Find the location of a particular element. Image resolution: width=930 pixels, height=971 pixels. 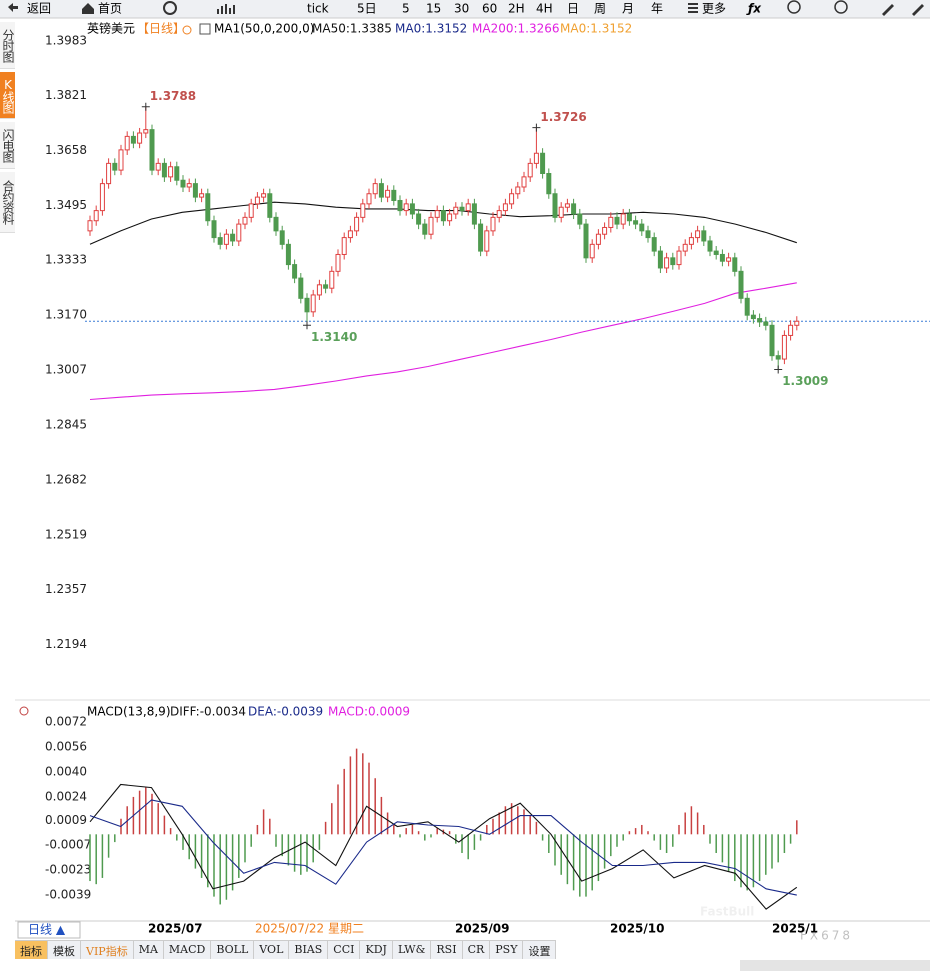

y-tick-label: 1.3821 is located at coordinates (66, 95).